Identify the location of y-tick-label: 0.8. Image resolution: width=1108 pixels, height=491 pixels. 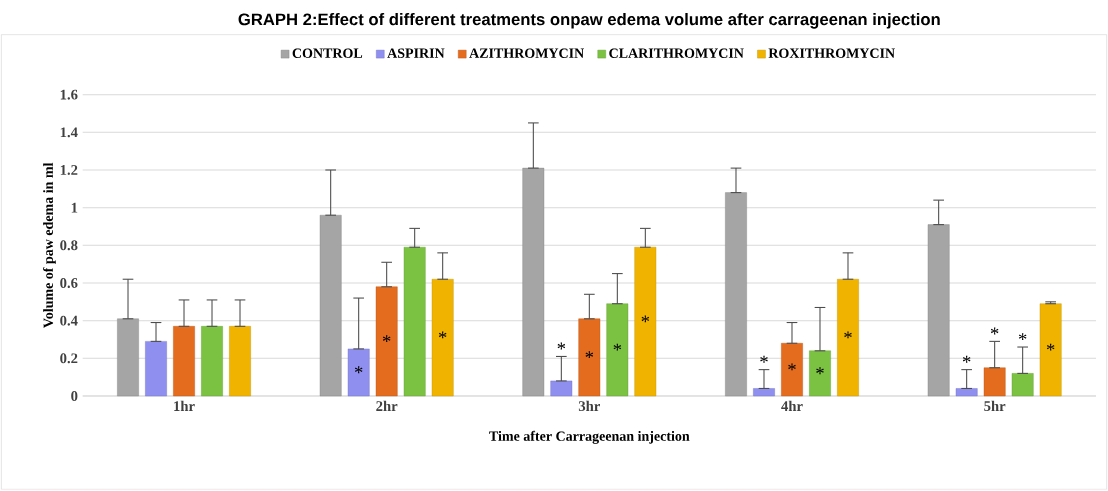
(69, 245).